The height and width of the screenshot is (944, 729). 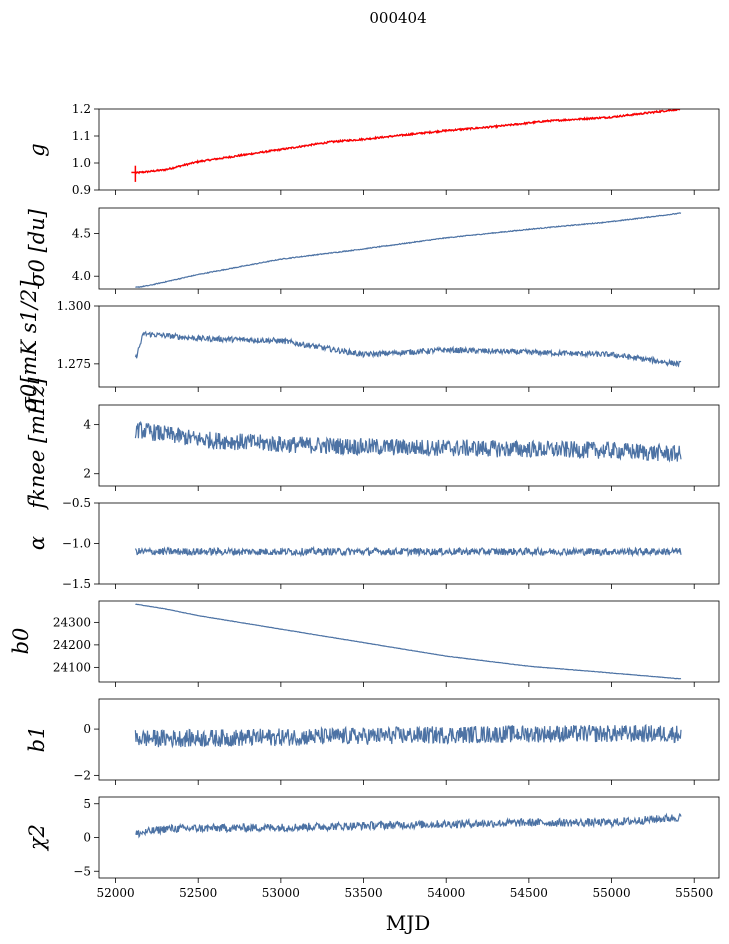 I want to click on series-line-sigma0, so click(x=408, y=250).